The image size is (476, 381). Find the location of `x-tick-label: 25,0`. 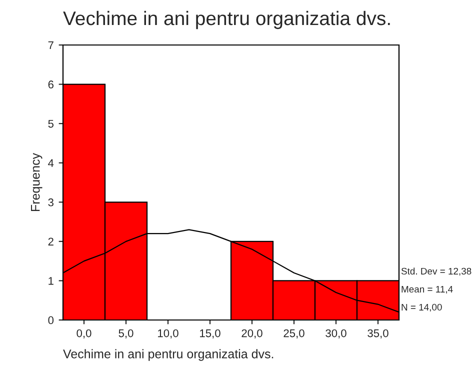

x-tick-label: 25,0 is located at coordinates (294, 333).